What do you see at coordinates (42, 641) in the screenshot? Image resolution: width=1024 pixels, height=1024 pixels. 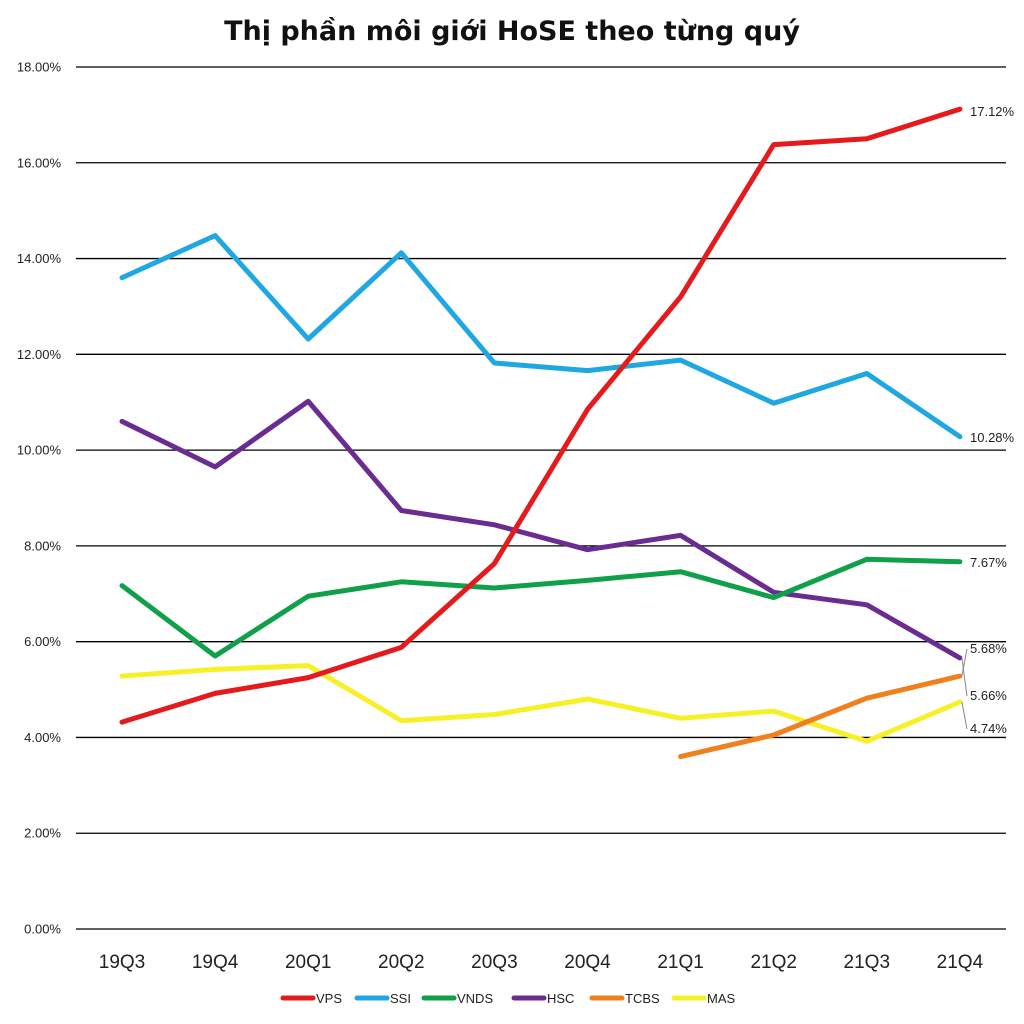 I see `y-tick-label: 6.00%` at bounding box center [42, 641].